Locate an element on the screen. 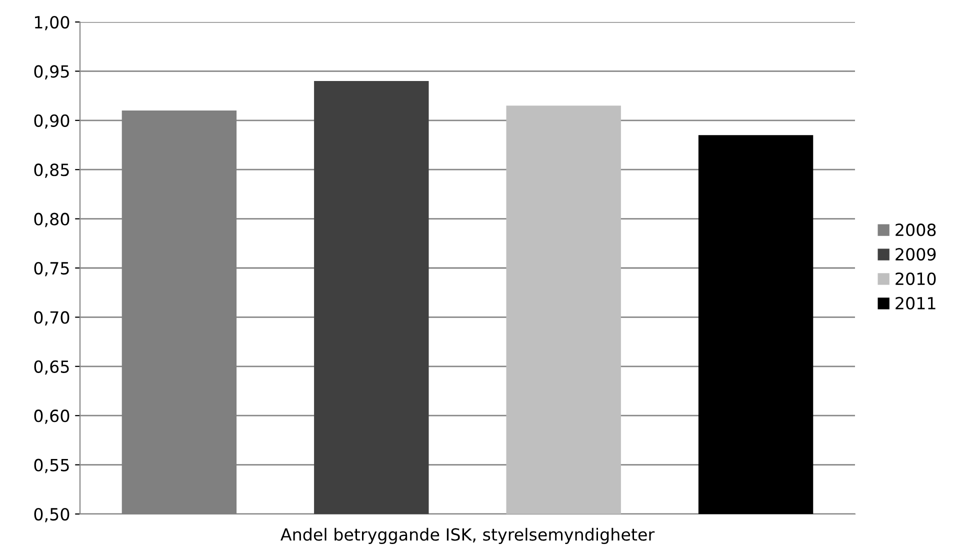 The width and height of the screenshot is (976, 560). y-tick-label: 1,00 is located at coordinates (52, 23).